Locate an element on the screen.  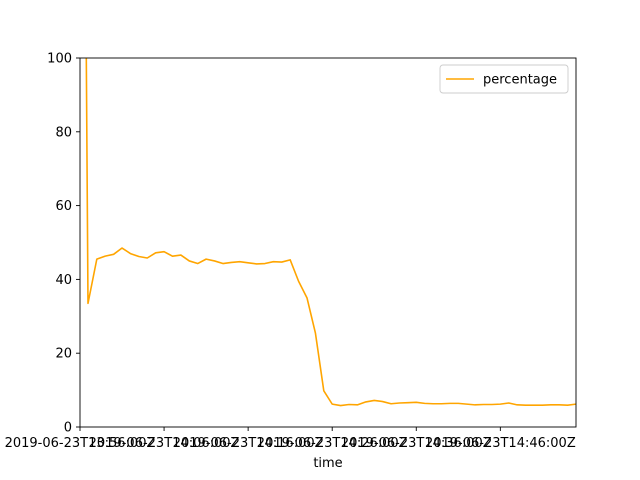
y-tick-label: 60 is located at coordinates (63, 206).